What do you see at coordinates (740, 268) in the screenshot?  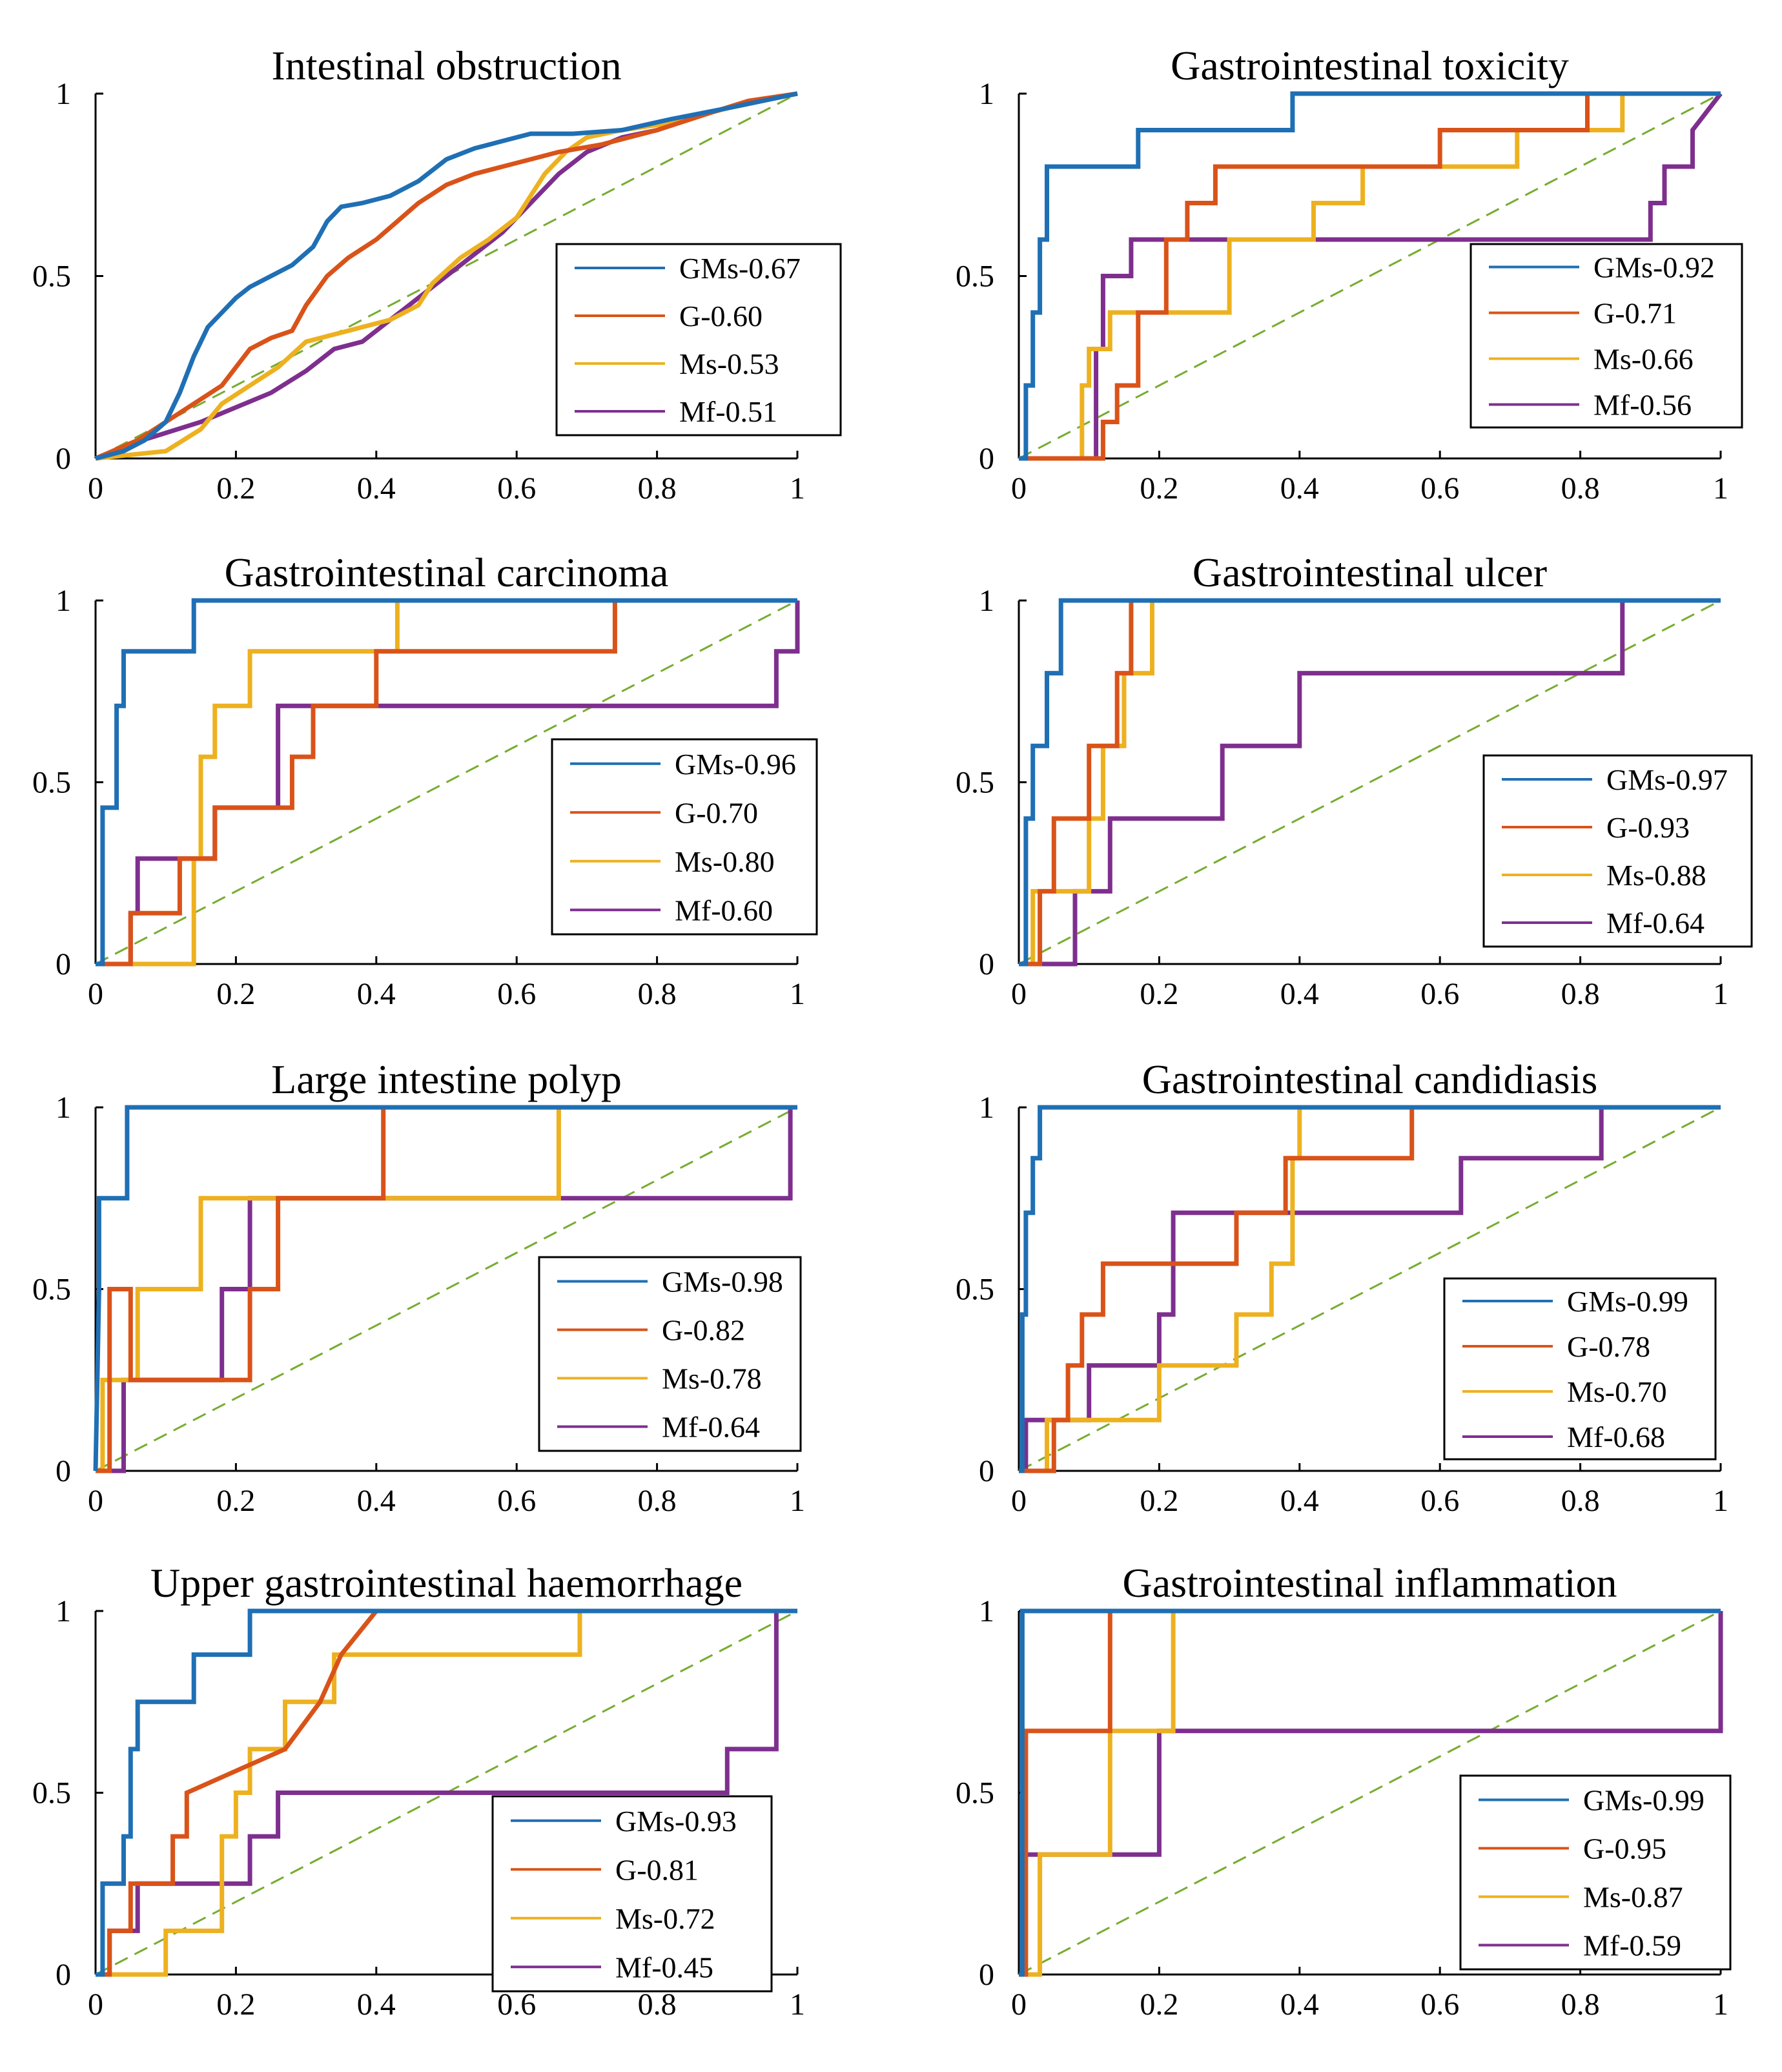 I see `legend-label: GMs-0.67` at bounding box center [740, 268].